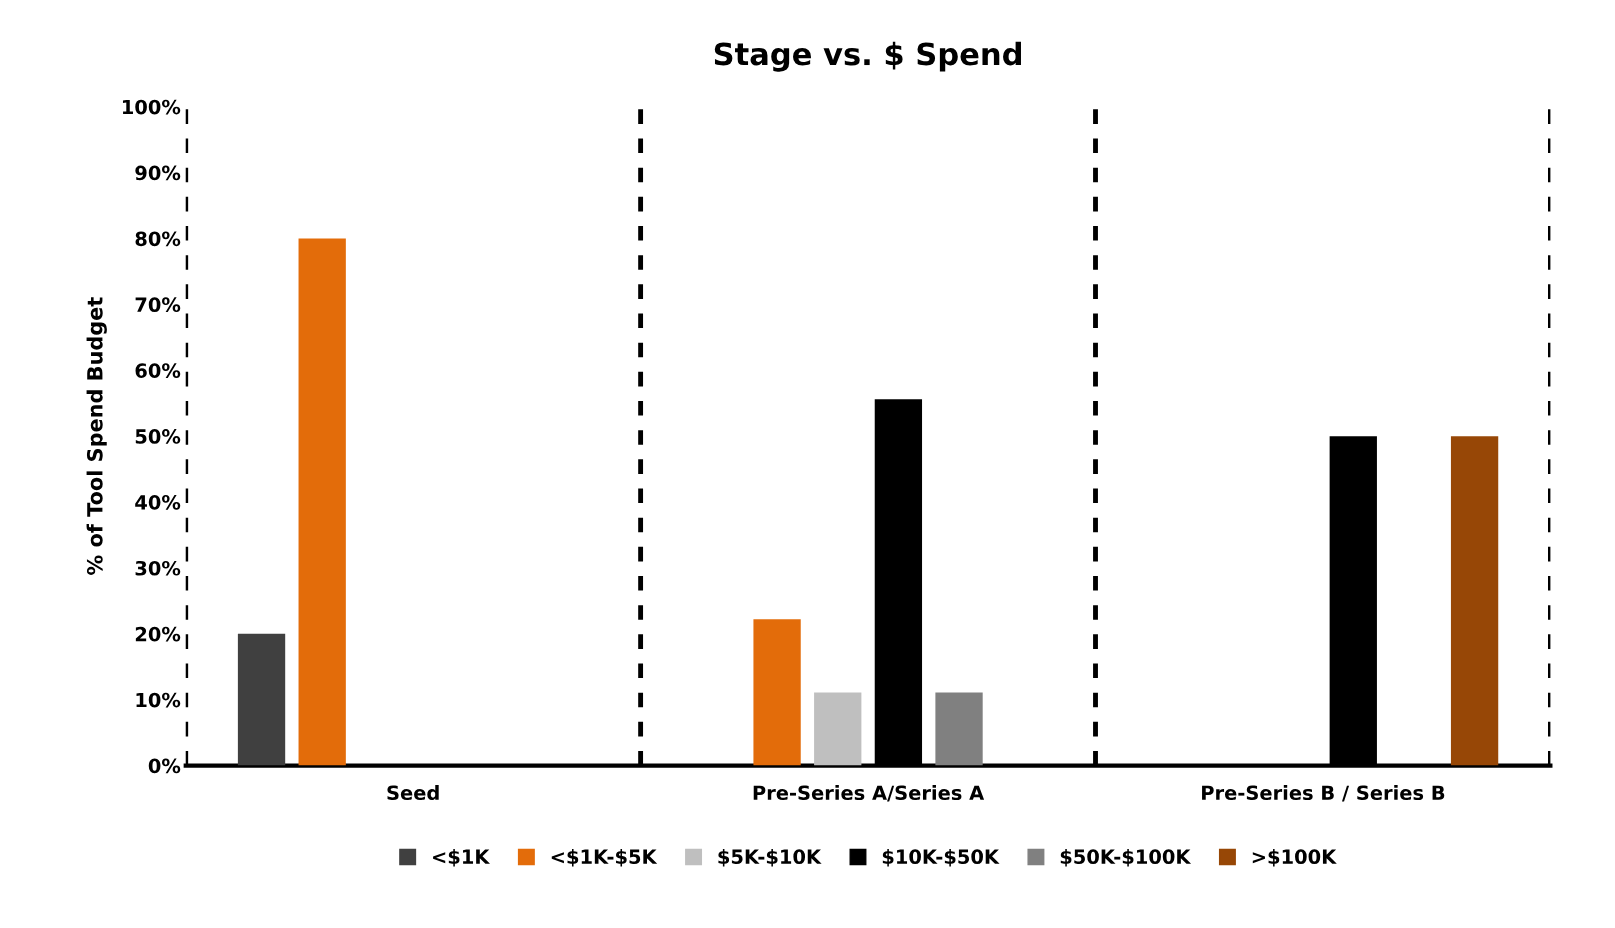 The image size is (1615, 928). What do you see at coordinates (867, 56) in the screenshot?
I see `chart-title: Stage vs. $ Spend` at bounding box center [867, 56].